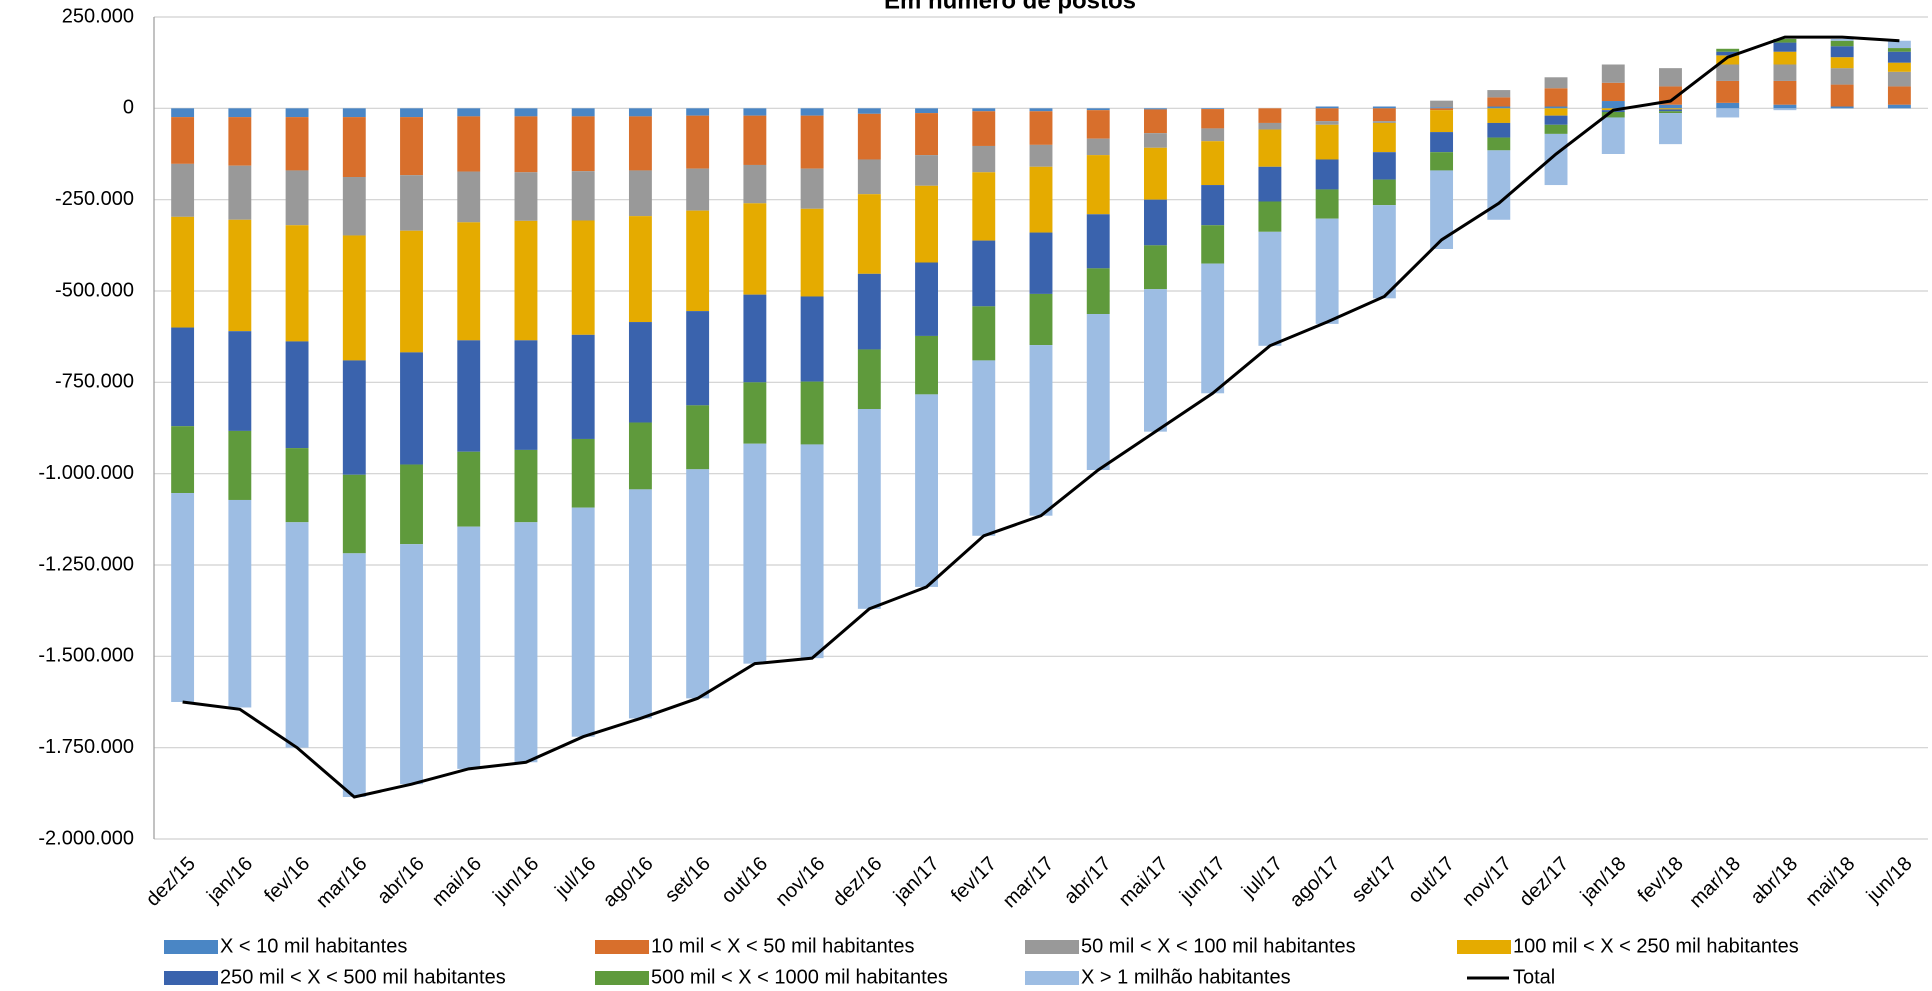 This screenshot has width=1932, height=991. Describe the element at coordinates (86, 838) in the screenshot. I see `y-tick-label: -2.000.000` at that location.